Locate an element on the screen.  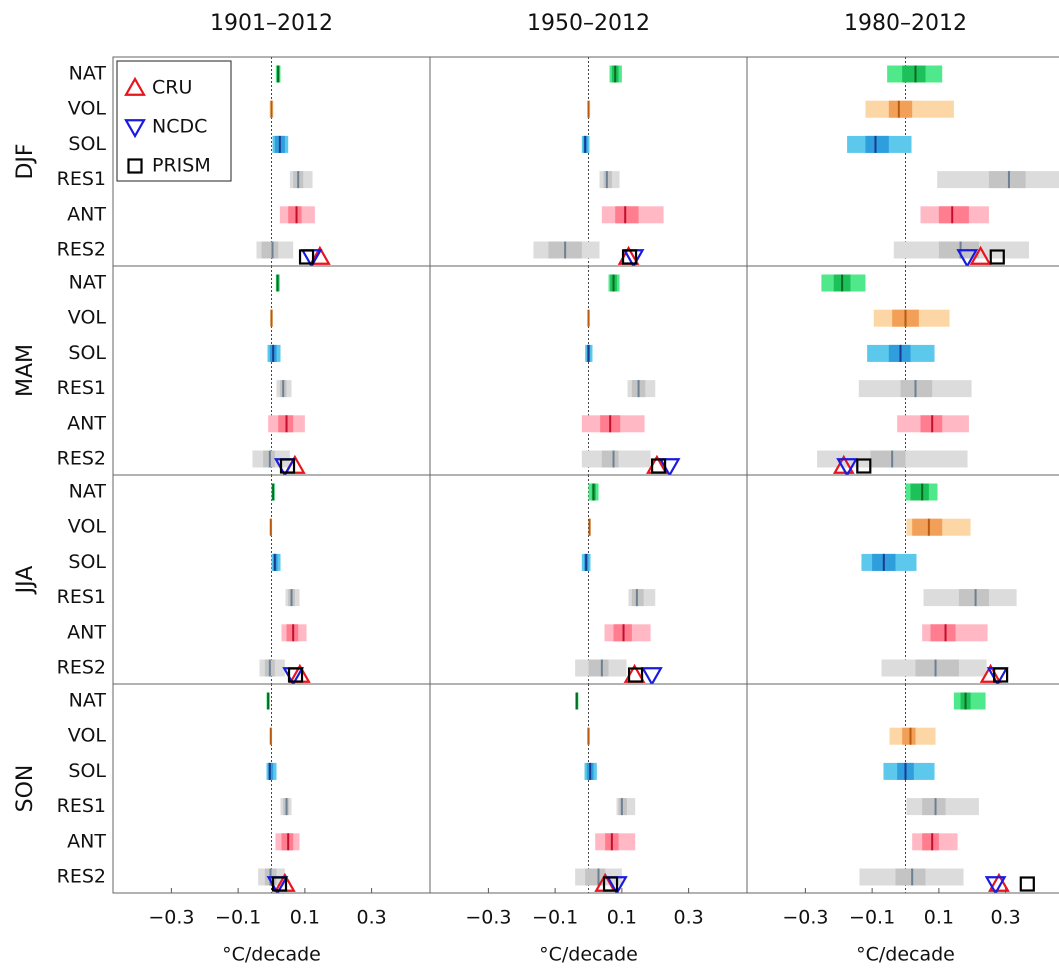
column-title: 1980–2012 is located at coordinates (905, 23).